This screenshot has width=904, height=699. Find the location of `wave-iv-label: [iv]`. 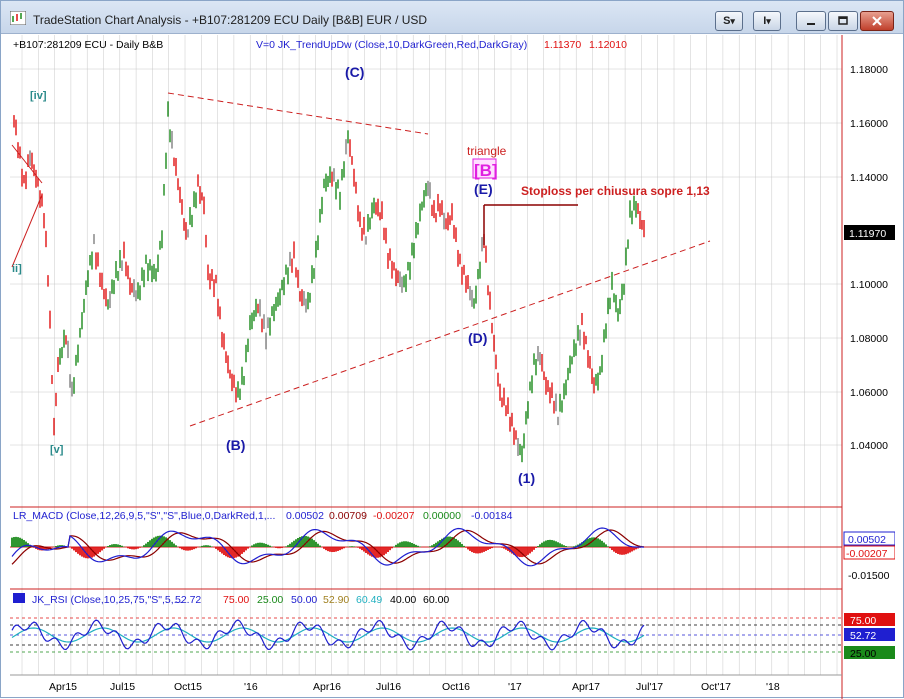

wave-iv-label: [iv] is located at coordinates (38, 96).